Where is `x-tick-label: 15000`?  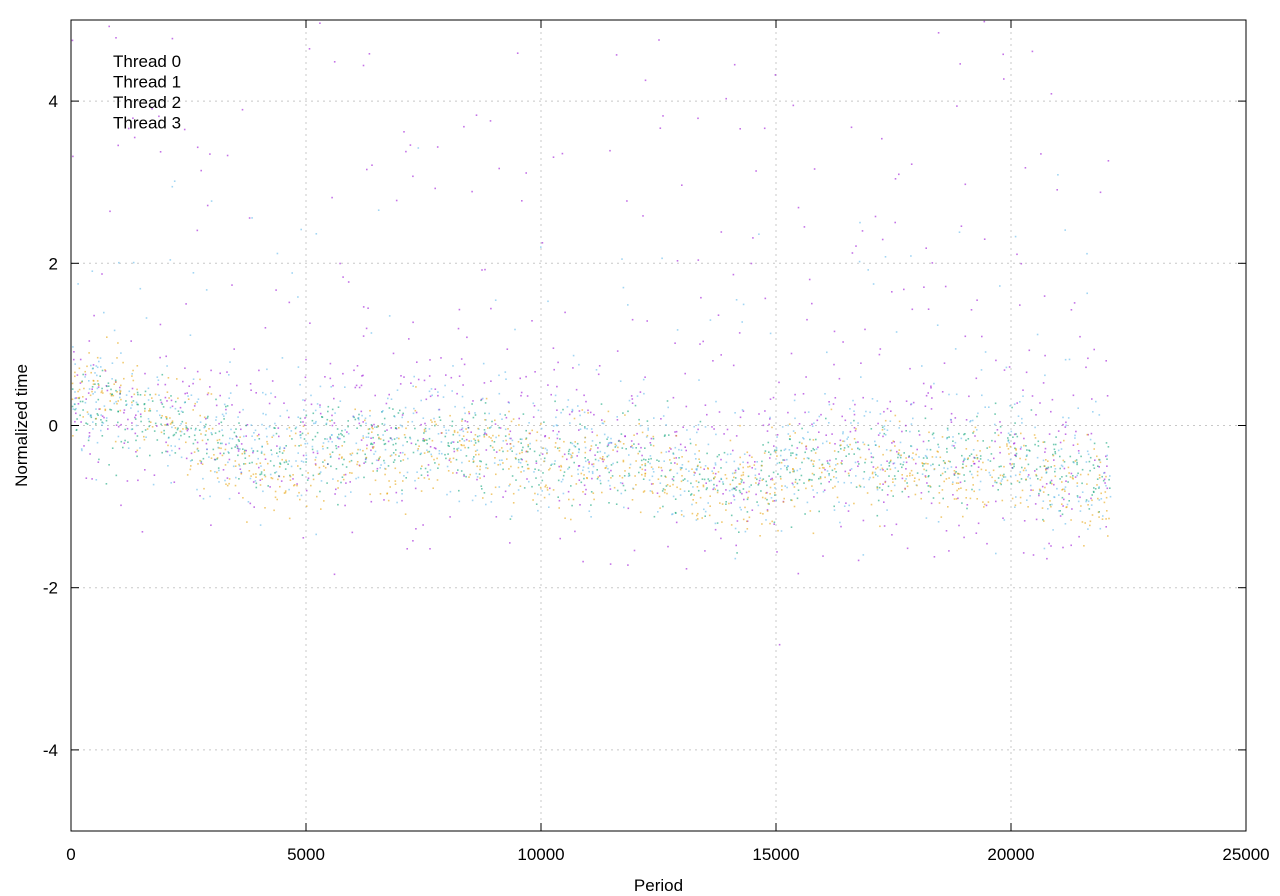
x-tick-label: 15000 is located at coordinates (775, 854).